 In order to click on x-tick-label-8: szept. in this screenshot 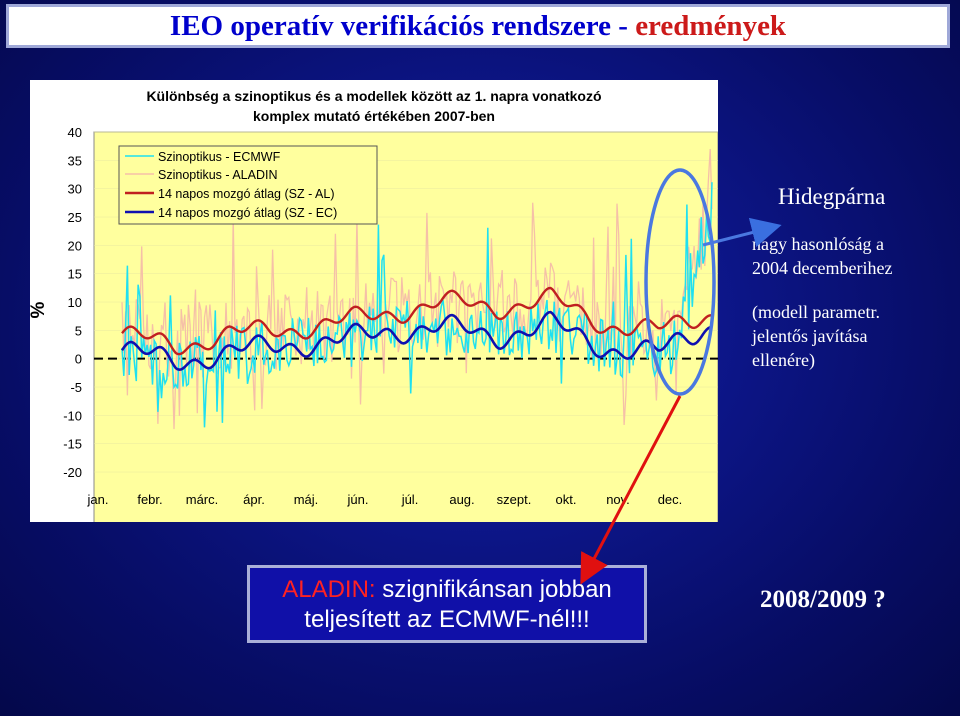, I will do `click(514, 499)`.